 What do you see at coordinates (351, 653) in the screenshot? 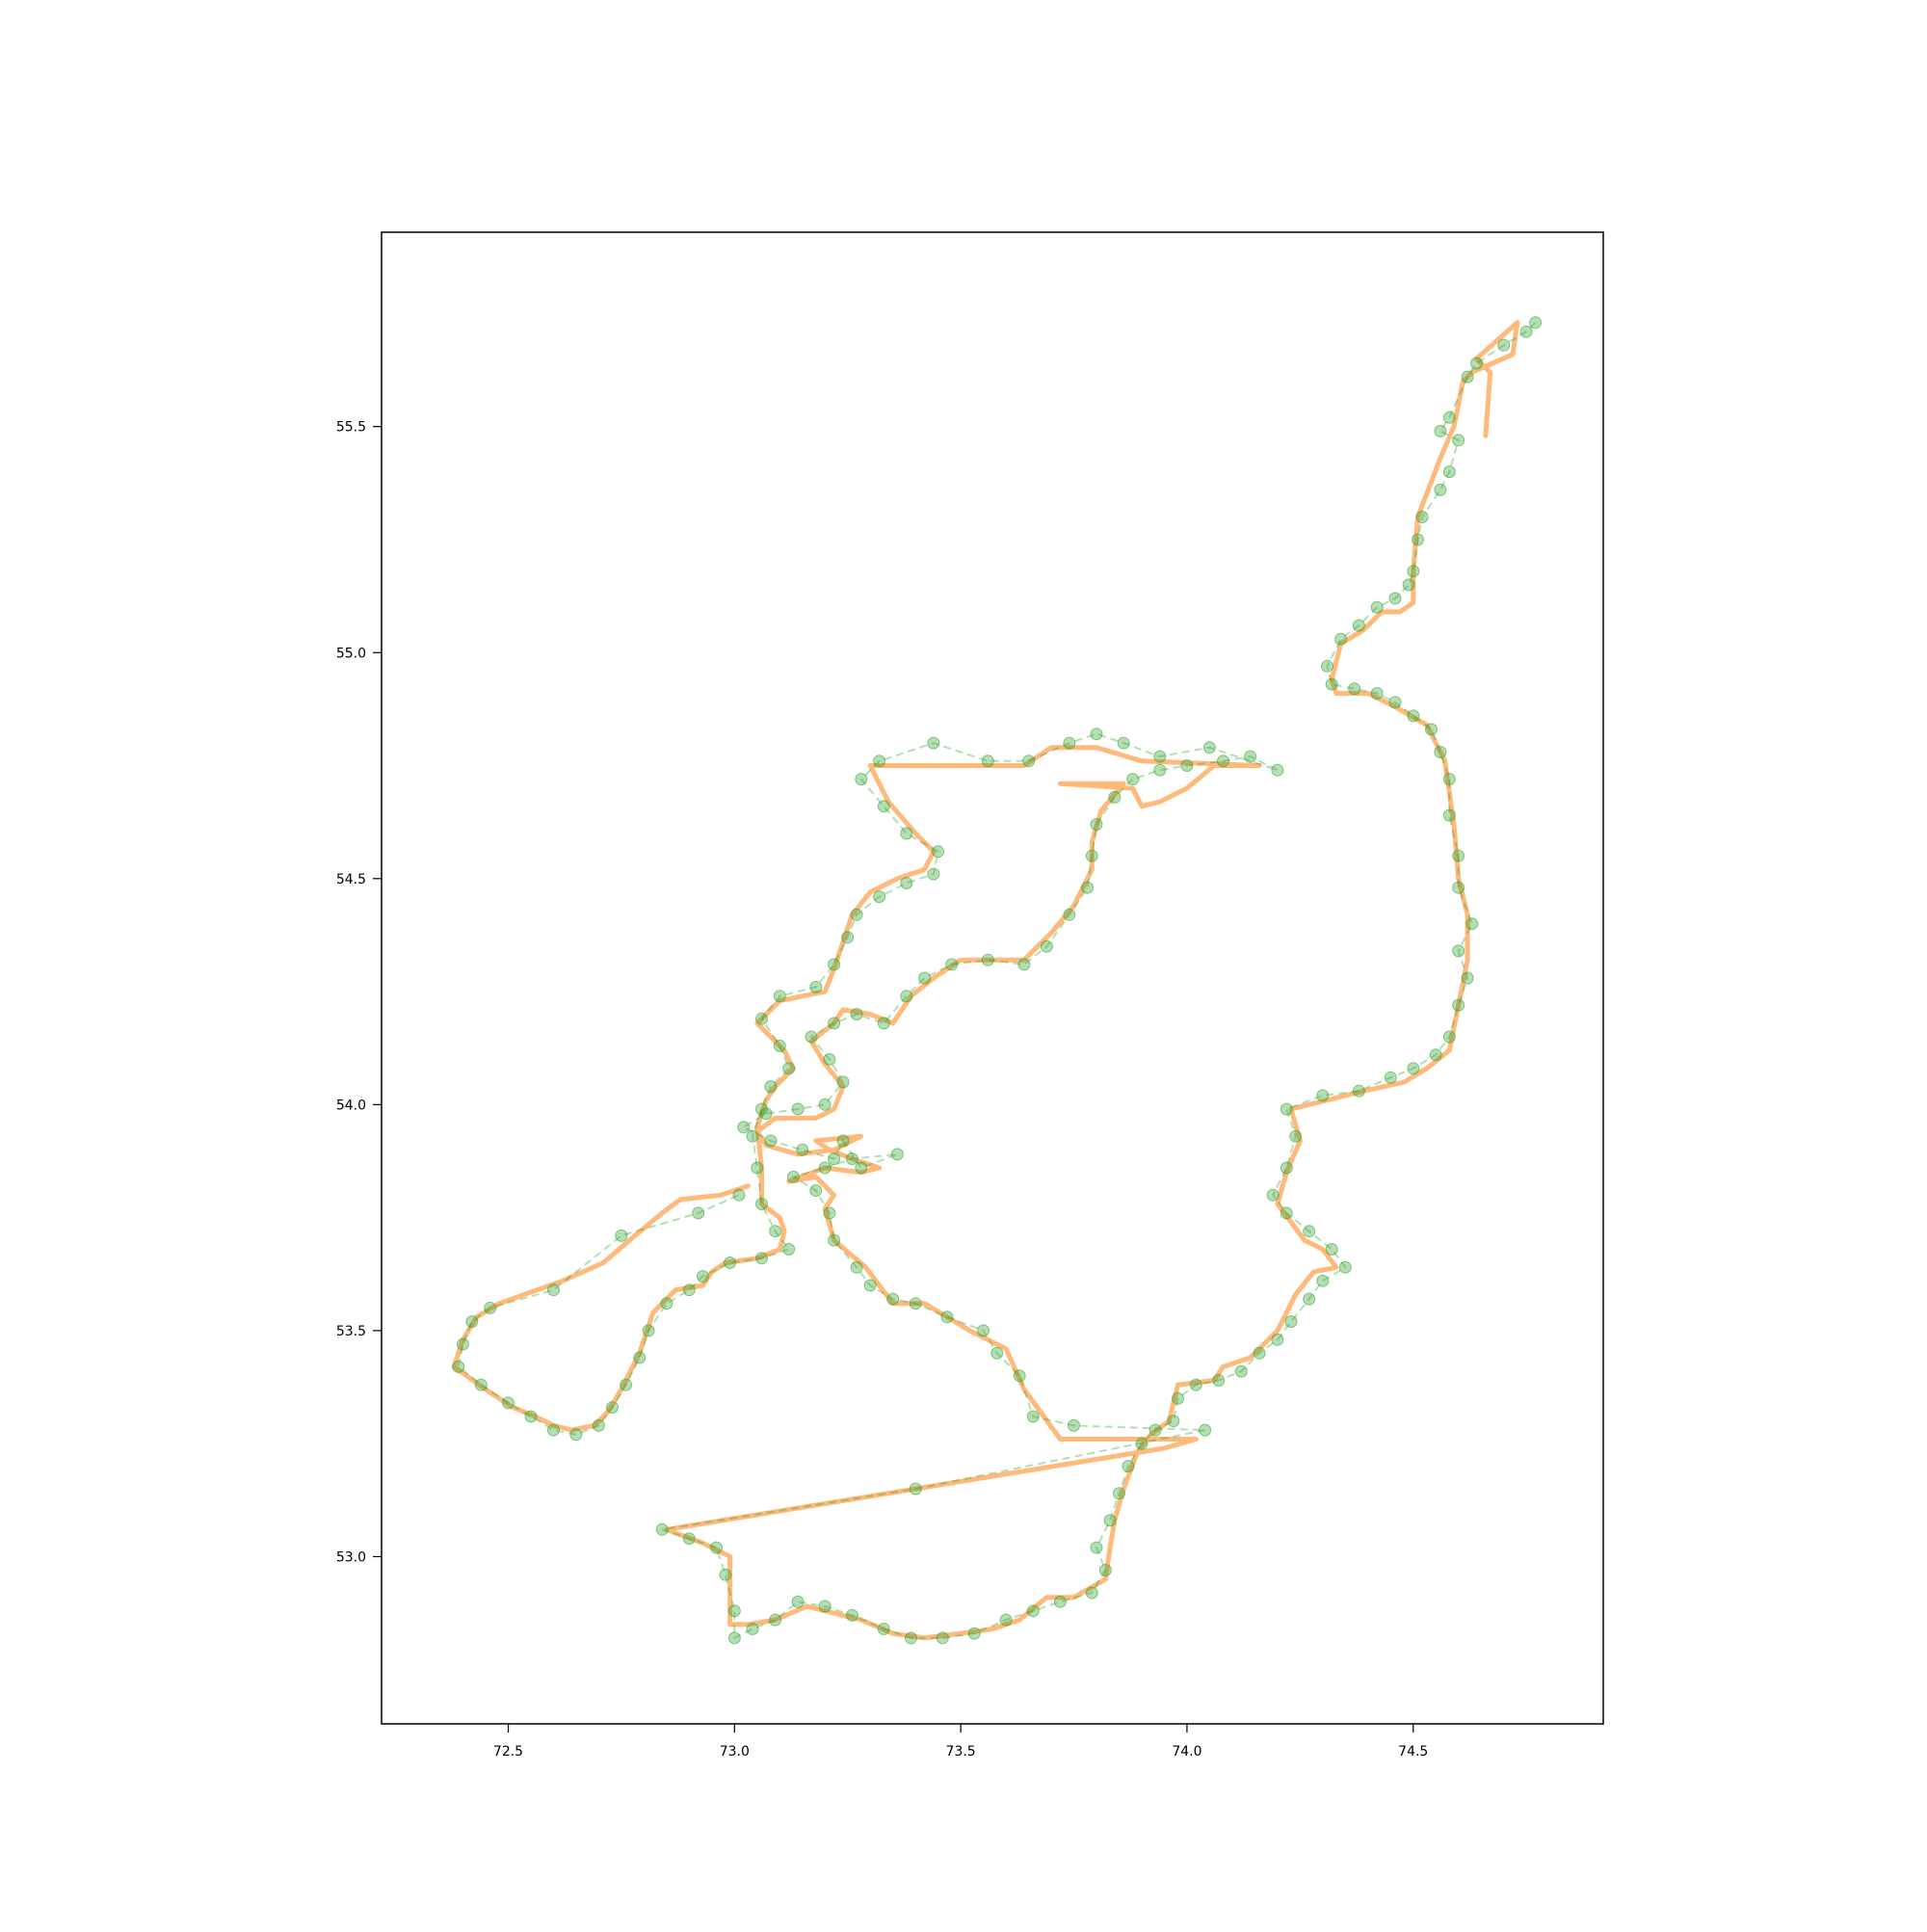
I see `y-tick-label: 55.0` at bounding box center [351, 653].